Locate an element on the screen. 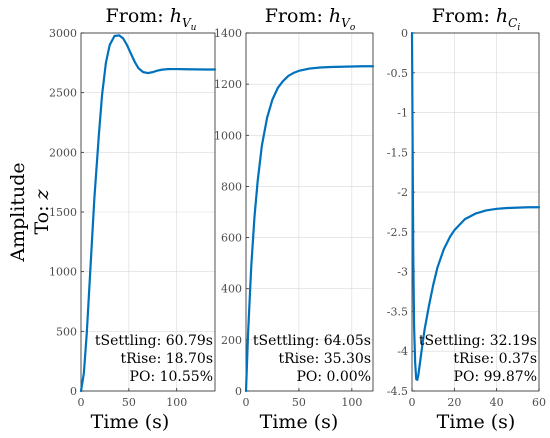  y-tick-label: 500 is located at coordinates (66, 331).